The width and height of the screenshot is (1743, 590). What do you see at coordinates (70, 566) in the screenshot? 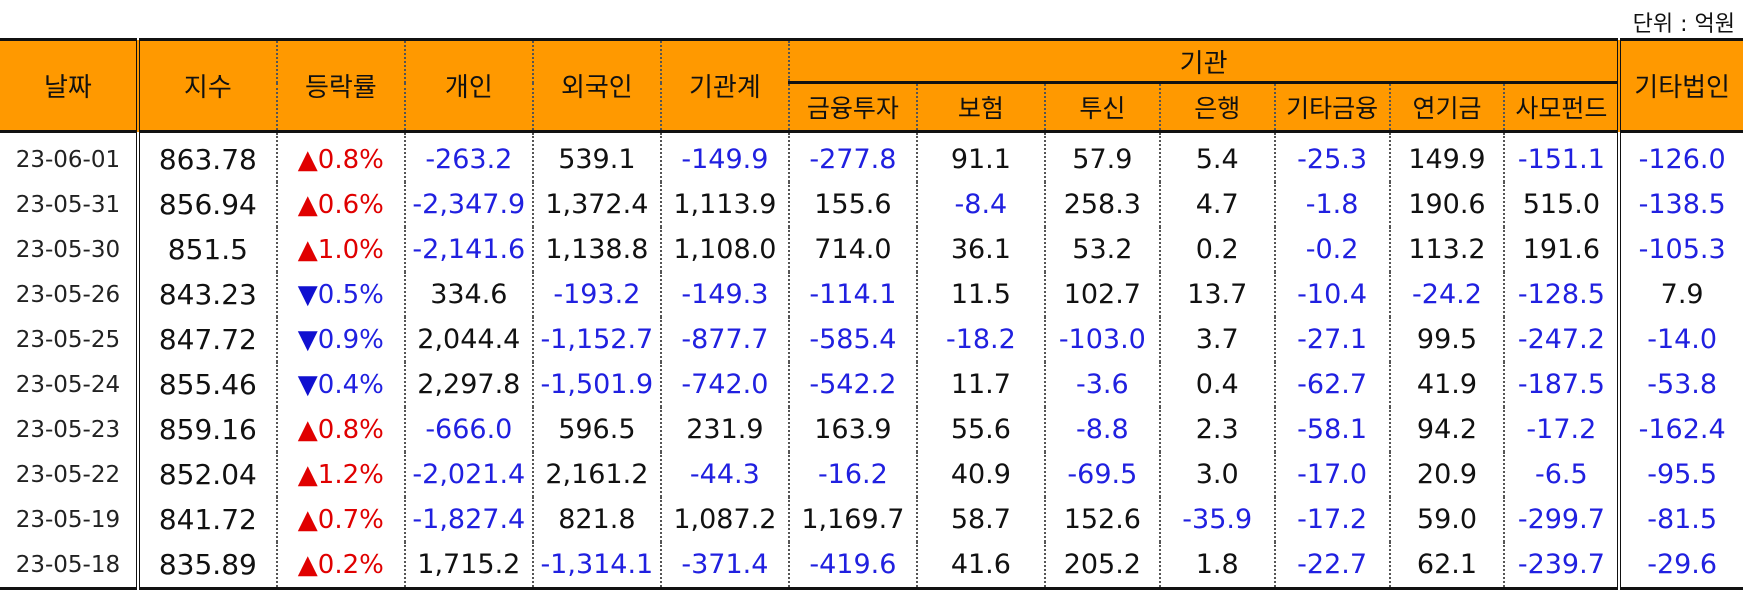
I see `cell-date: 23-05-18` at bounding box center [70, 566].